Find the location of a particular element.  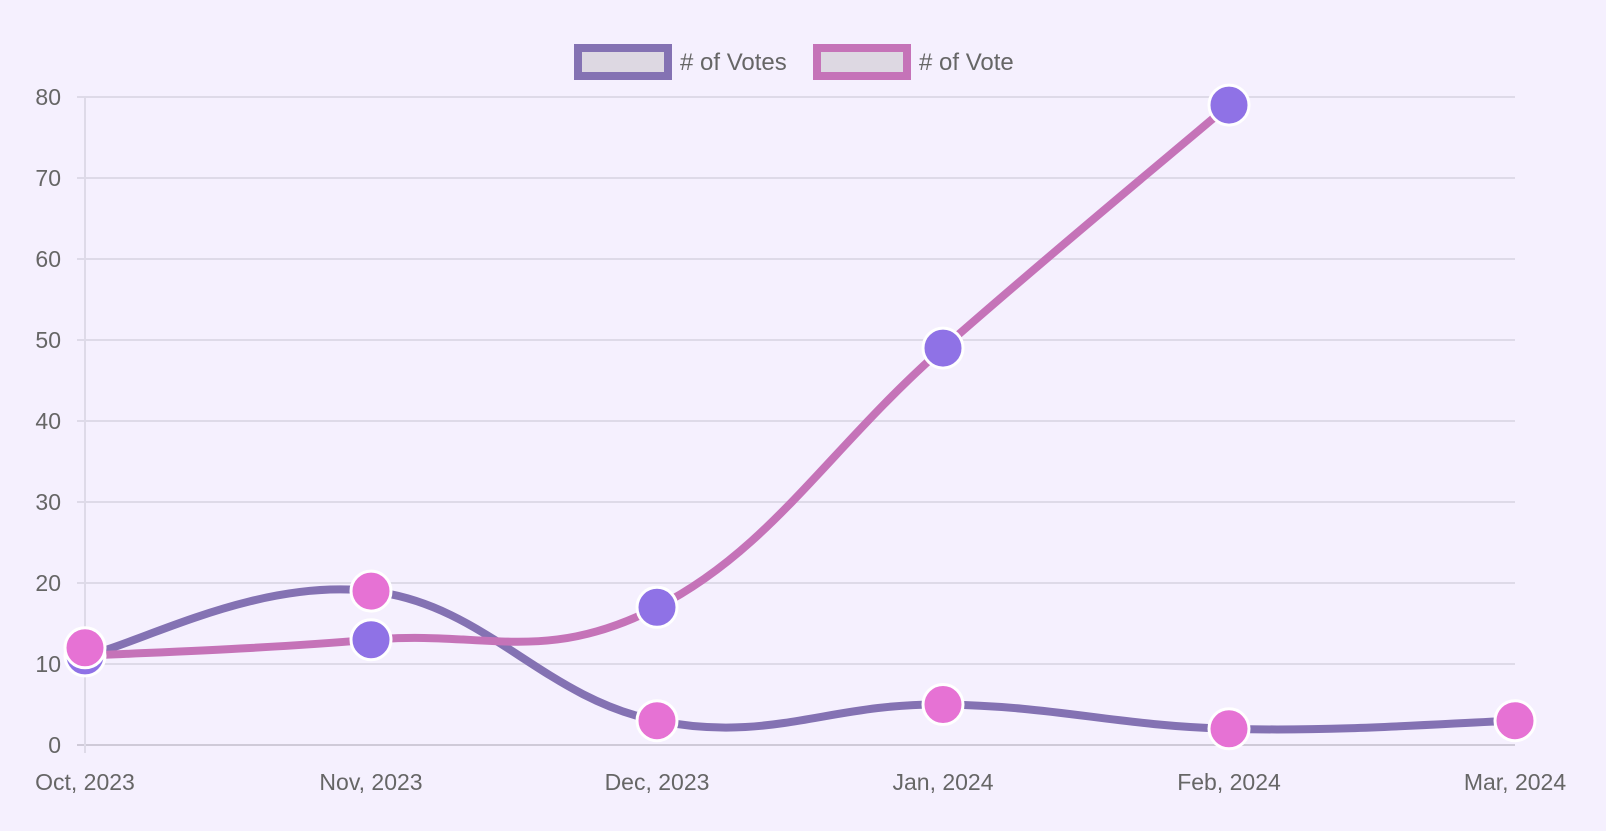

y-tick-label: 20 is located at coordinates (48, 583).